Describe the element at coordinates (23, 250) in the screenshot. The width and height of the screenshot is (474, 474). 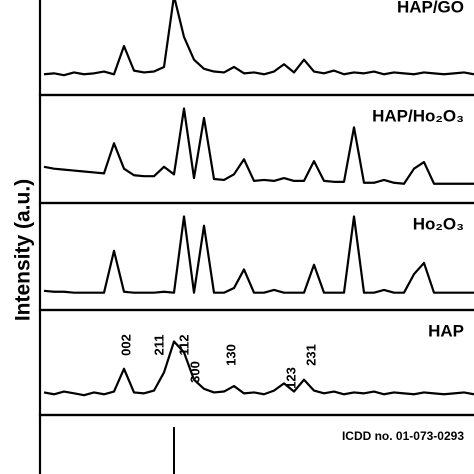
I see `y-axis-label: Intensity (a.u.)` at that location.